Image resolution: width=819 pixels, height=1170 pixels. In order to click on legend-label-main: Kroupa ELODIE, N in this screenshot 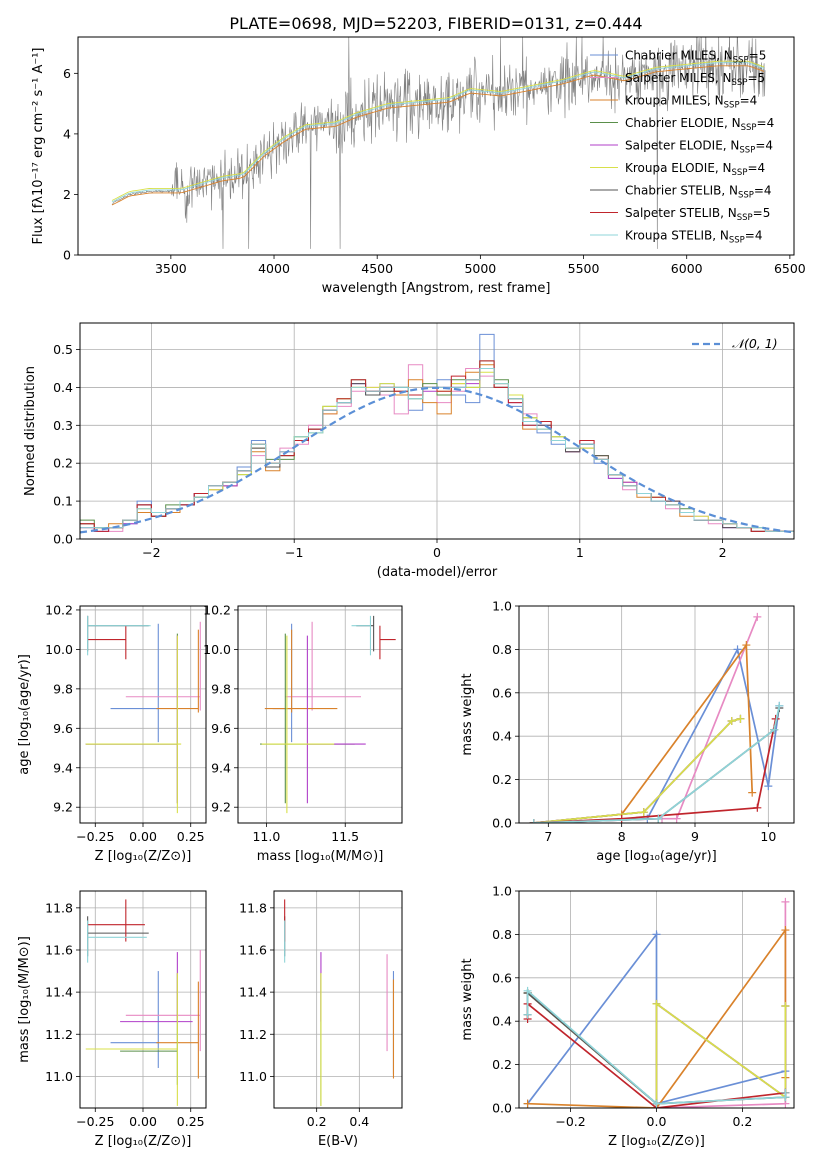, I will do `click(678, 168)`.